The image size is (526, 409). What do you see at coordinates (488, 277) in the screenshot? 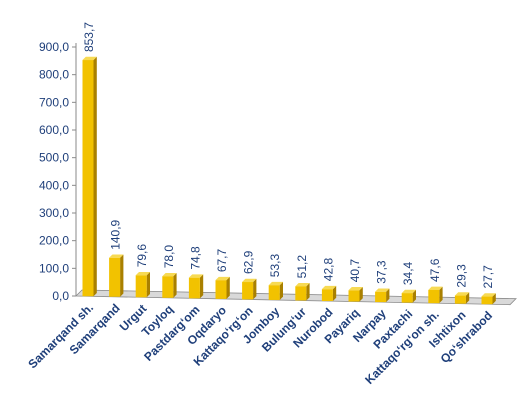
I see `data-label: 27,7` at bounding box center [488, 277].